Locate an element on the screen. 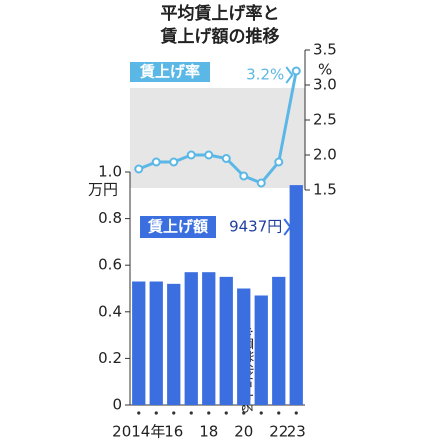  x-tick-label: 2014年 is located at coordinates (138, 432).